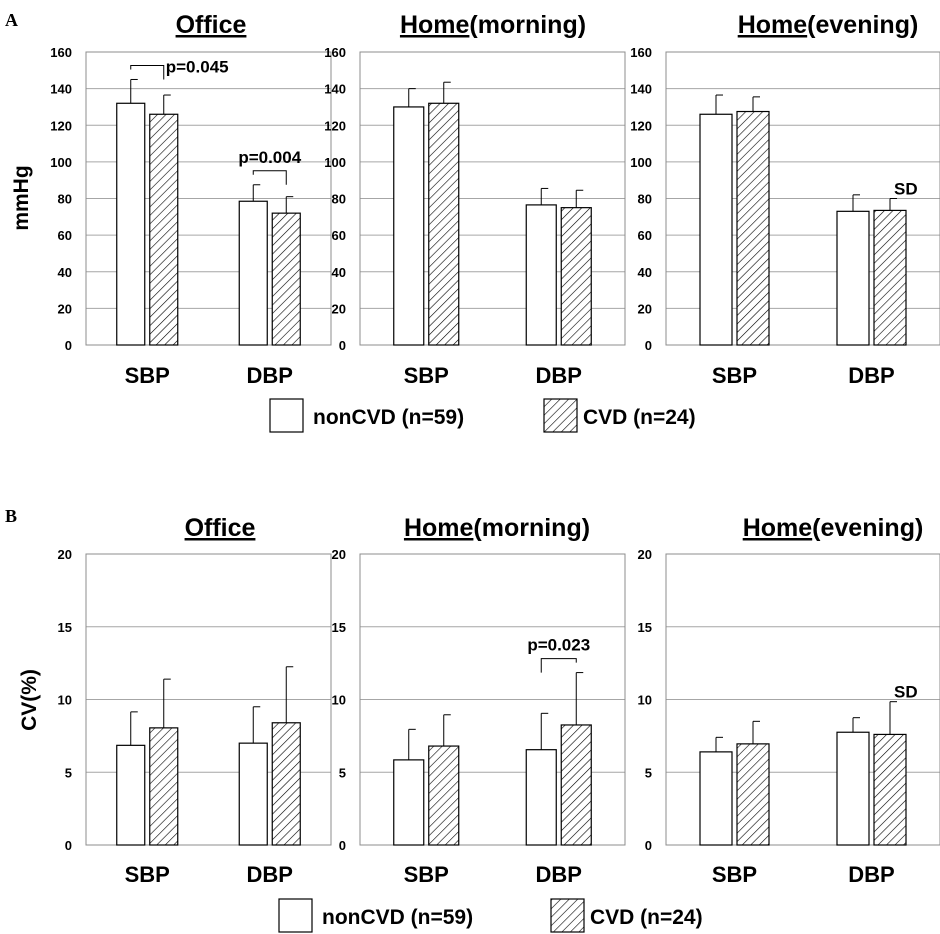  Describe the element at coordinates (567, 915) in the screenshot. I see `legend-swatch-cvd` at that location.